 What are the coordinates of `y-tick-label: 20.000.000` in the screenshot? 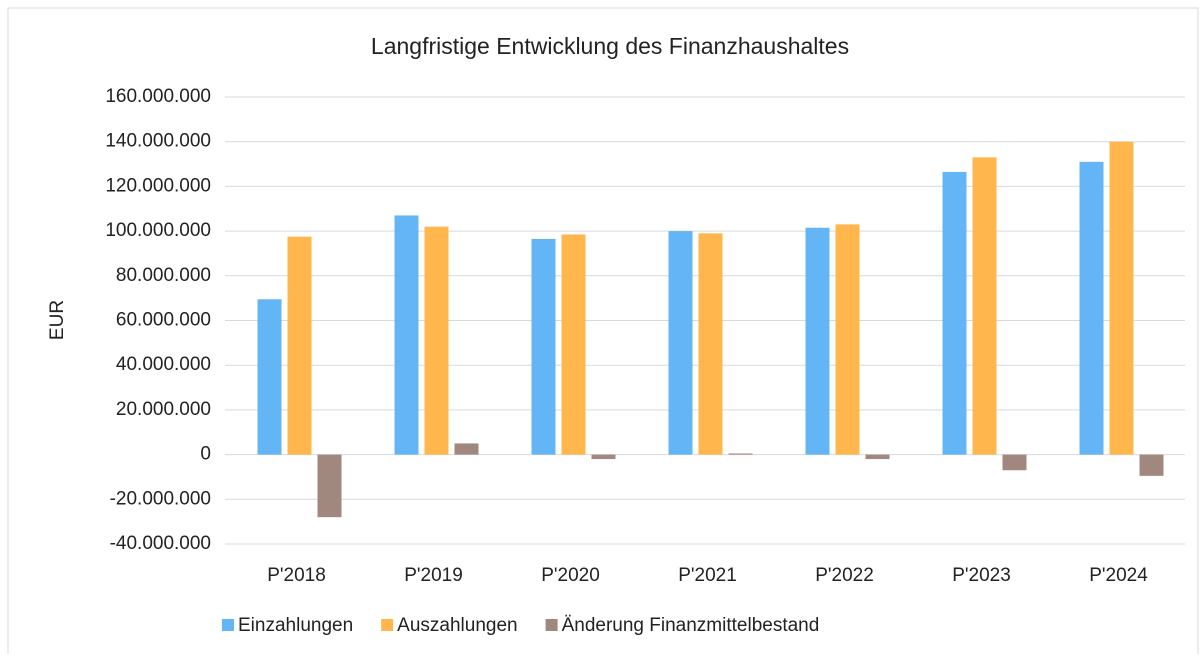 It's located at (163, 409).